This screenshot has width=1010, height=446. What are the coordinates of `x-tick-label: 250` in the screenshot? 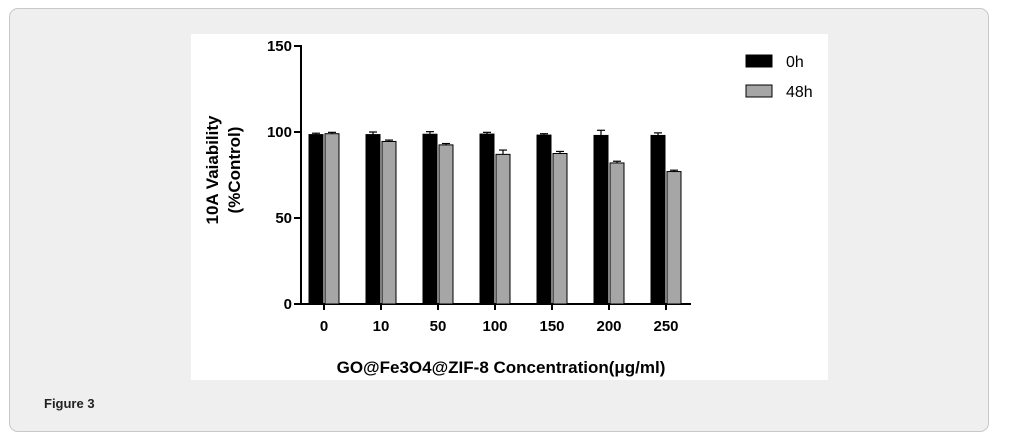 It's located at (665, 326).